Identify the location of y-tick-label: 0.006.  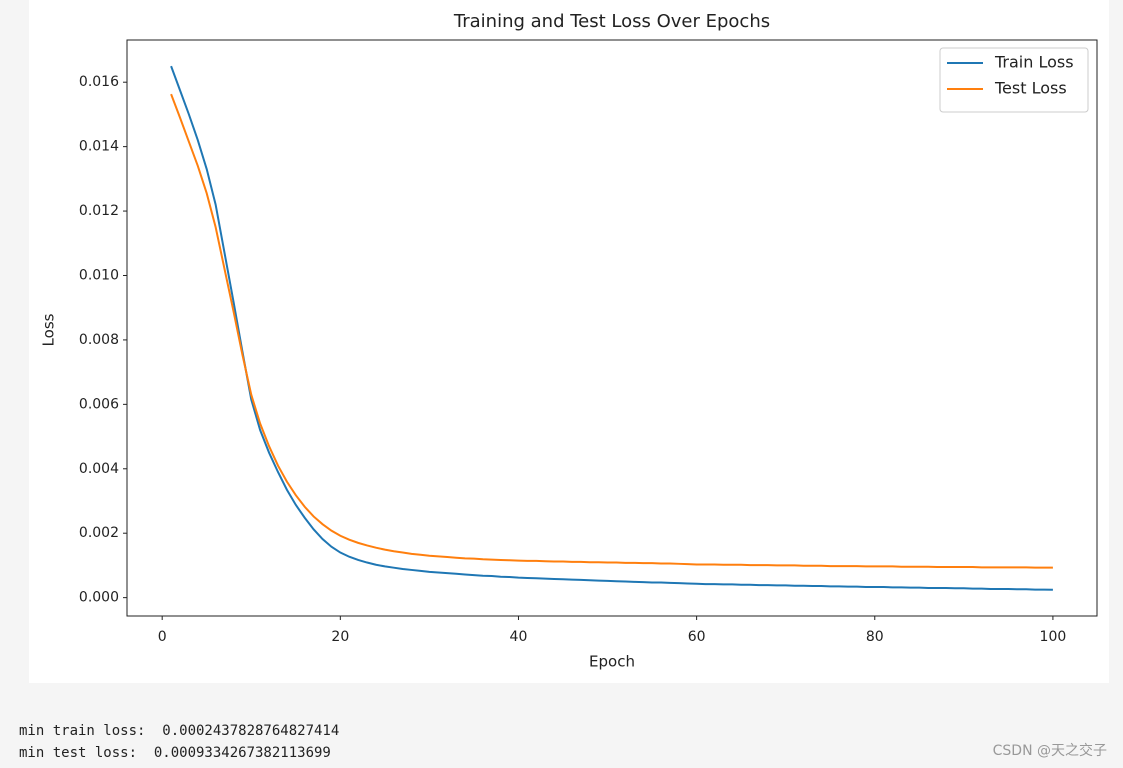
(99, 404).